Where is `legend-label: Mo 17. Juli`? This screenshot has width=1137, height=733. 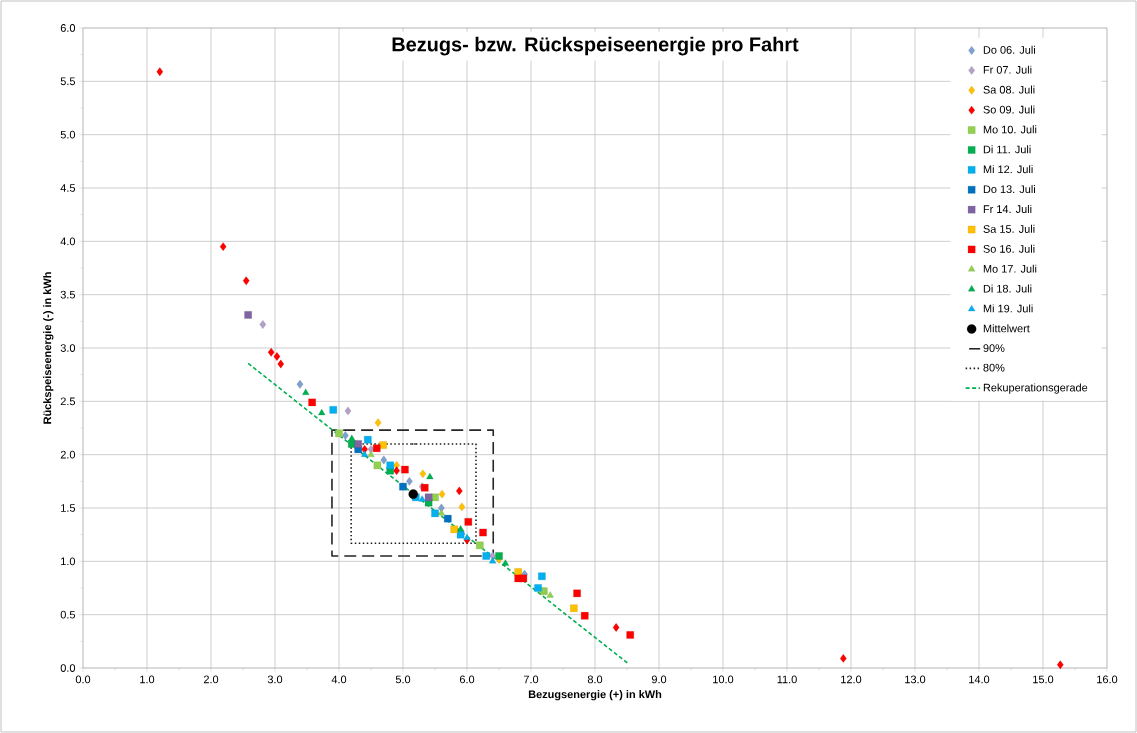 legend-label: Mo 17. Juli is located at coordinates (1010, 268).